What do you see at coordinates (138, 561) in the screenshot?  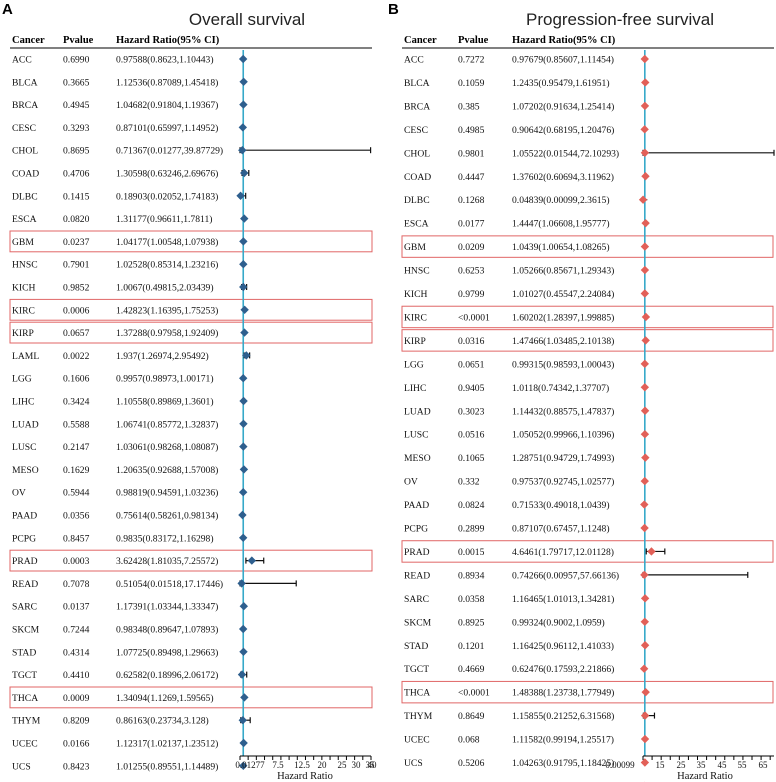 I see `table-row: PRAD 0.0003 3.62428(1.81035,7.25572)` at bounding box center [138, 561].